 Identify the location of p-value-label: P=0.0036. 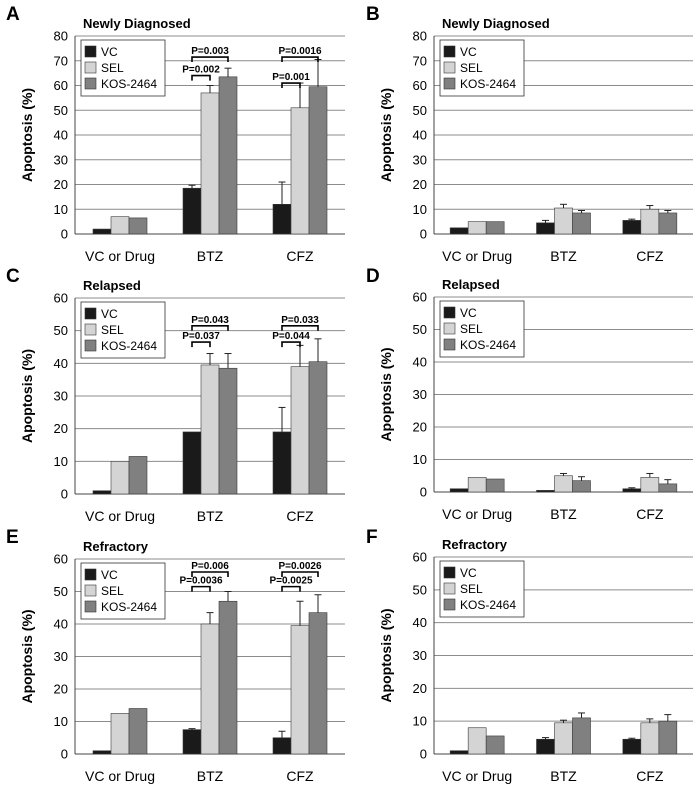
(201, 581).